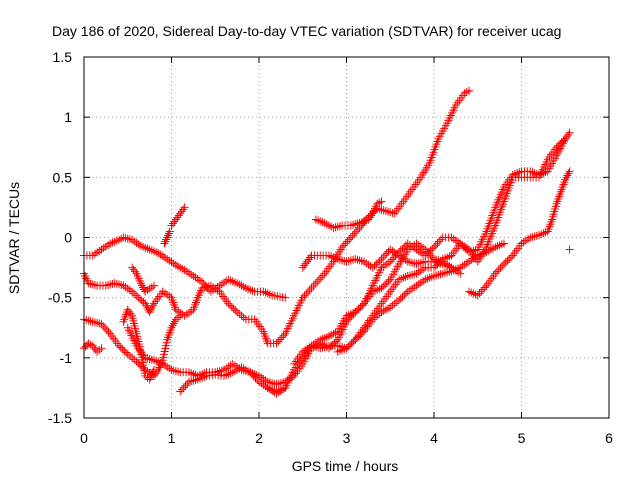 The image size is (640, 480). I want to click on y-axis-title: SDTVAR / TECUs, so click(14, 238).